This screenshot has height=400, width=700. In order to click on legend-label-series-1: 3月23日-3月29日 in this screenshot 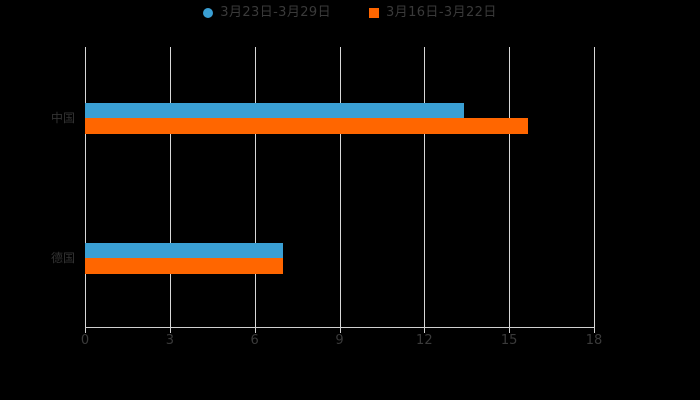, I will do `click(275, 12)`.